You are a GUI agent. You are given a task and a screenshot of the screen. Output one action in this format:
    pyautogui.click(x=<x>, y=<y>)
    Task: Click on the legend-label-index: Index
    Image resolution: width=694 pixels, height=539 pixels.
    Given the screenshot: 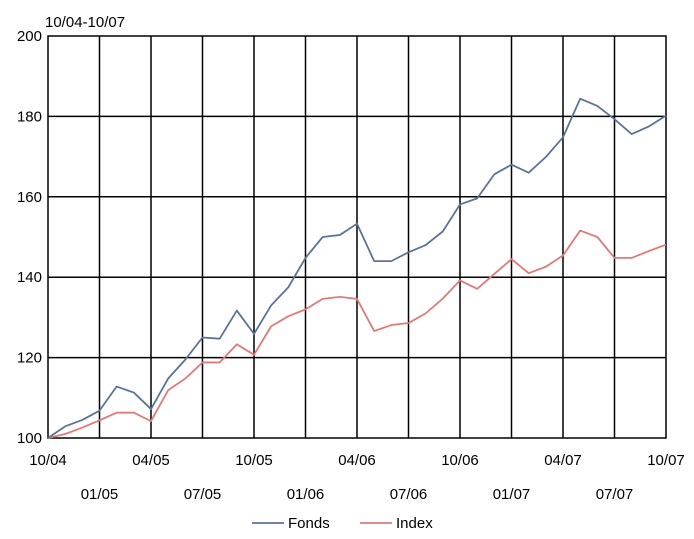 What is the action you would take?
    pyautogui.click(x=414, y=523)
    